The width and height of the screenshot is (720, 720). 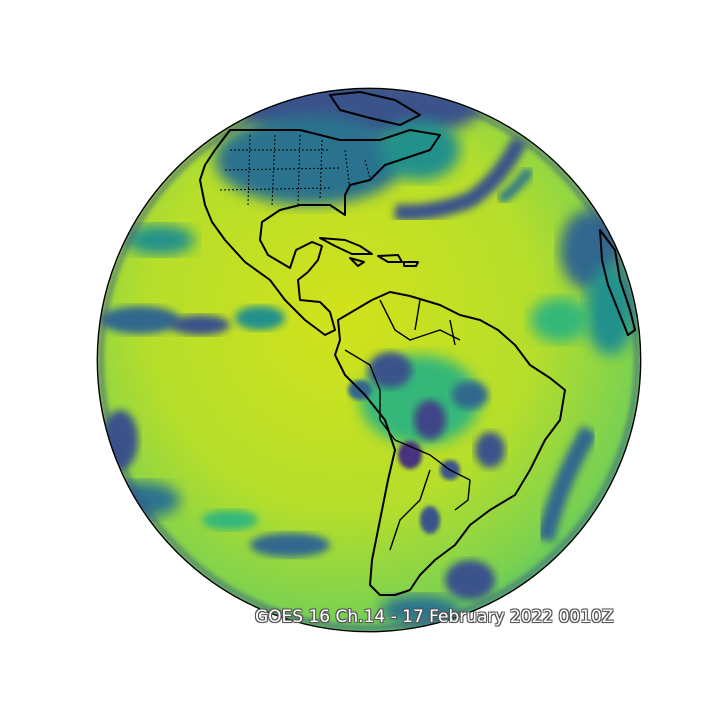 I want to click on country-borders, so click(x=407, y=425).